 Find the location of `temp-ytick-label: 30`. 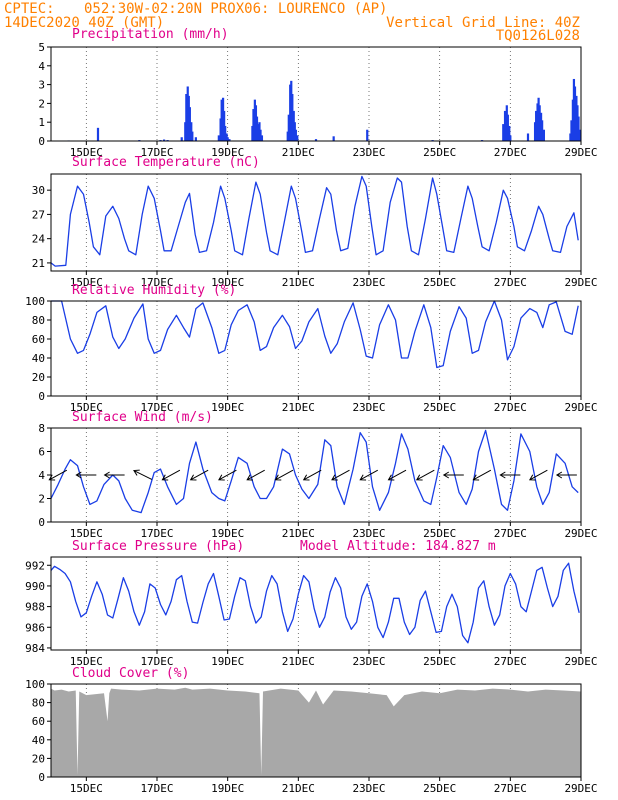

temp-ytick-label: 30 is located at coordinates (38, 190).